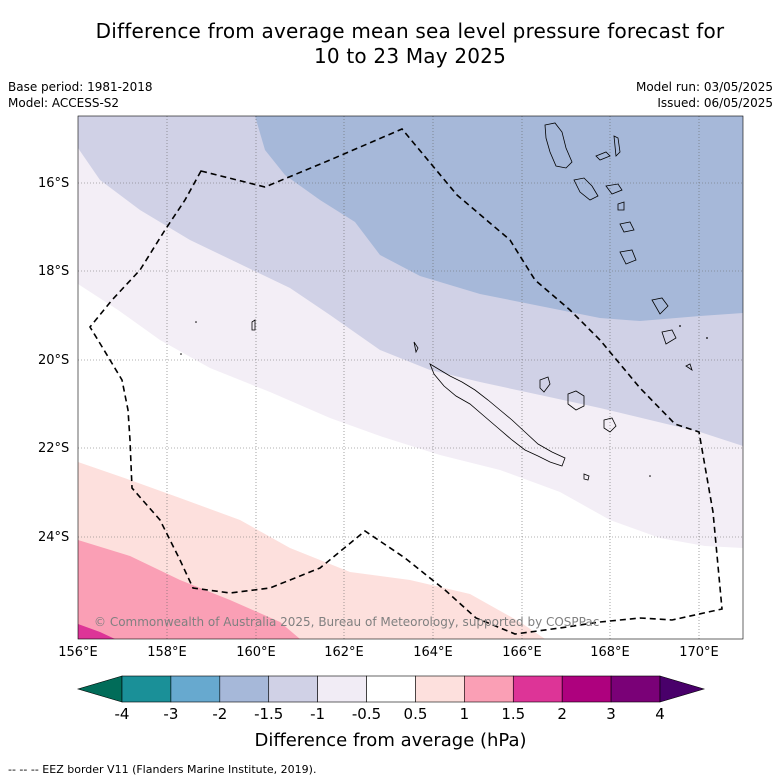 Image resolution: width=781 pixels, height=781 pixels. I want to click on colorbar-under-arrow, so click(99, 689).